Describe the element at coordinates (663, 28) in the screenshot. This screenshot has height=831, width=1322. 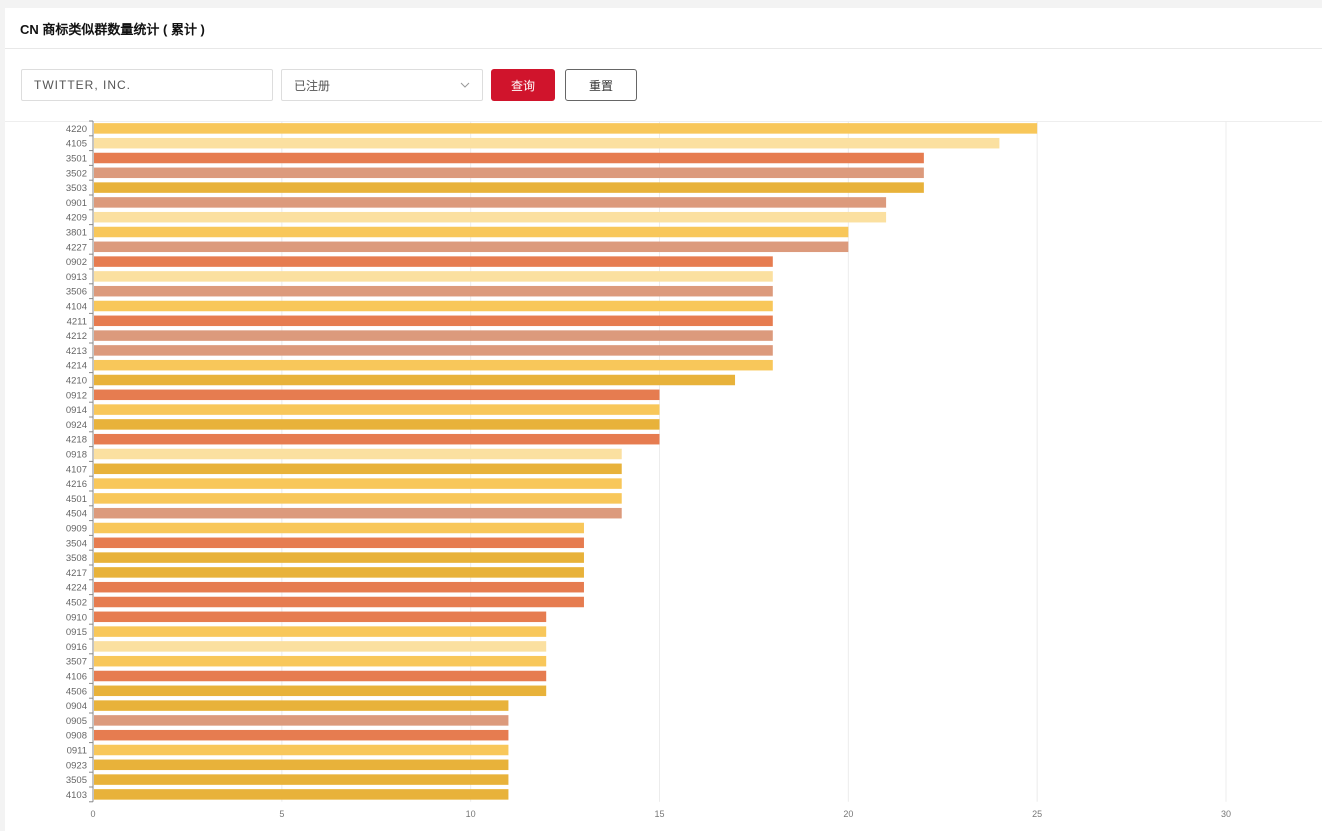
I see `page-title: CN 商标类似群数量统计 ( 累计 )` at that location.